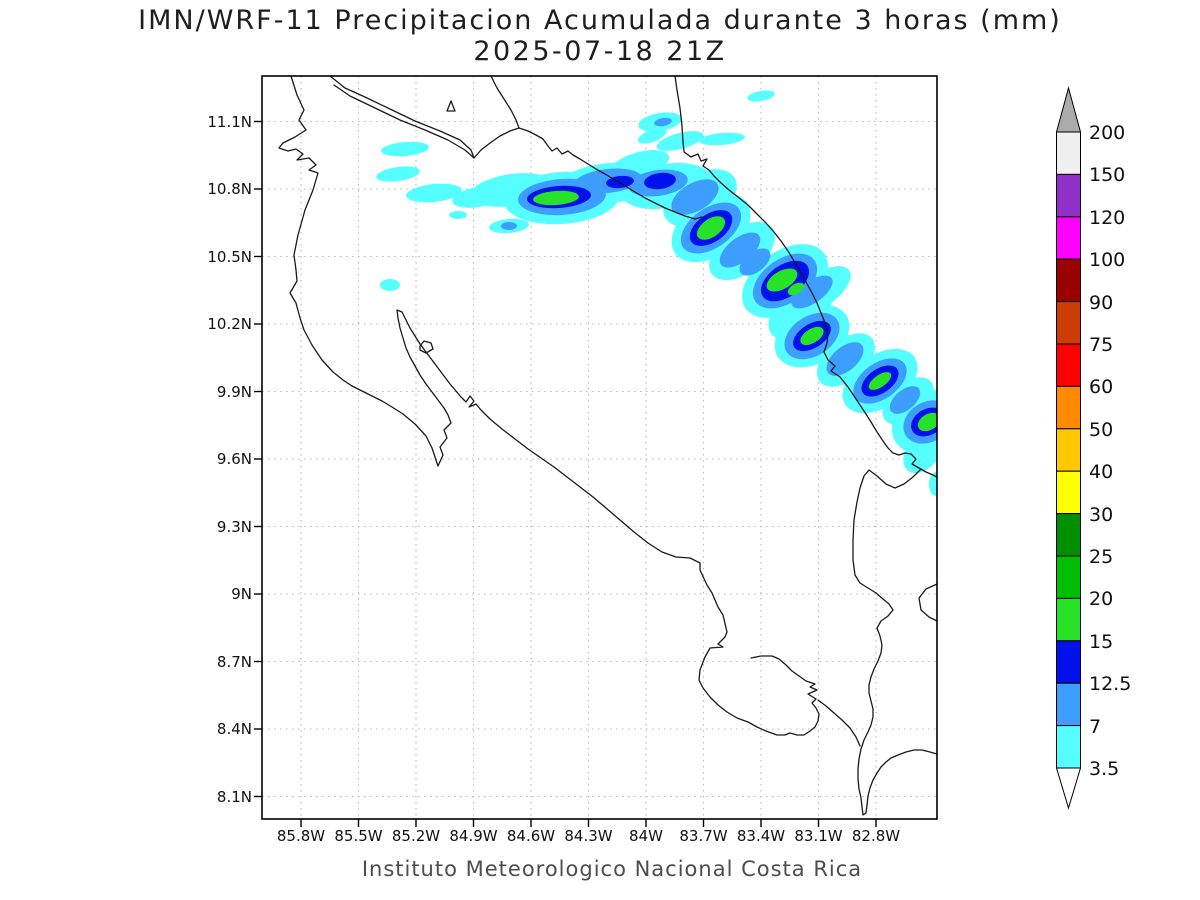 This screenshot has width=1200, height=900. What do you see at coordinates (473, 836) in the screenshot?
I see `lon-tick-label: 84.9W` at bounding box center [473, 836].